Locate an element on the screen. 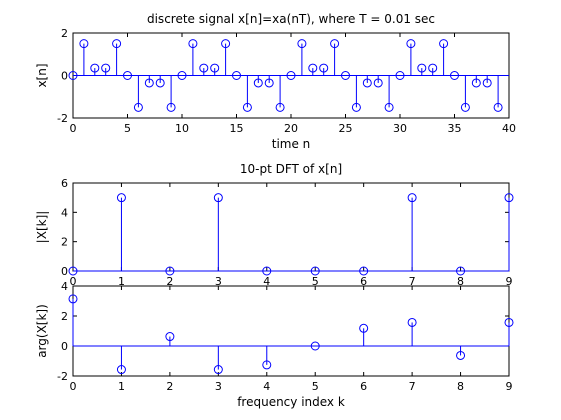  y-axis-label: arg(X[k]) is located at coordinates (42, 331).